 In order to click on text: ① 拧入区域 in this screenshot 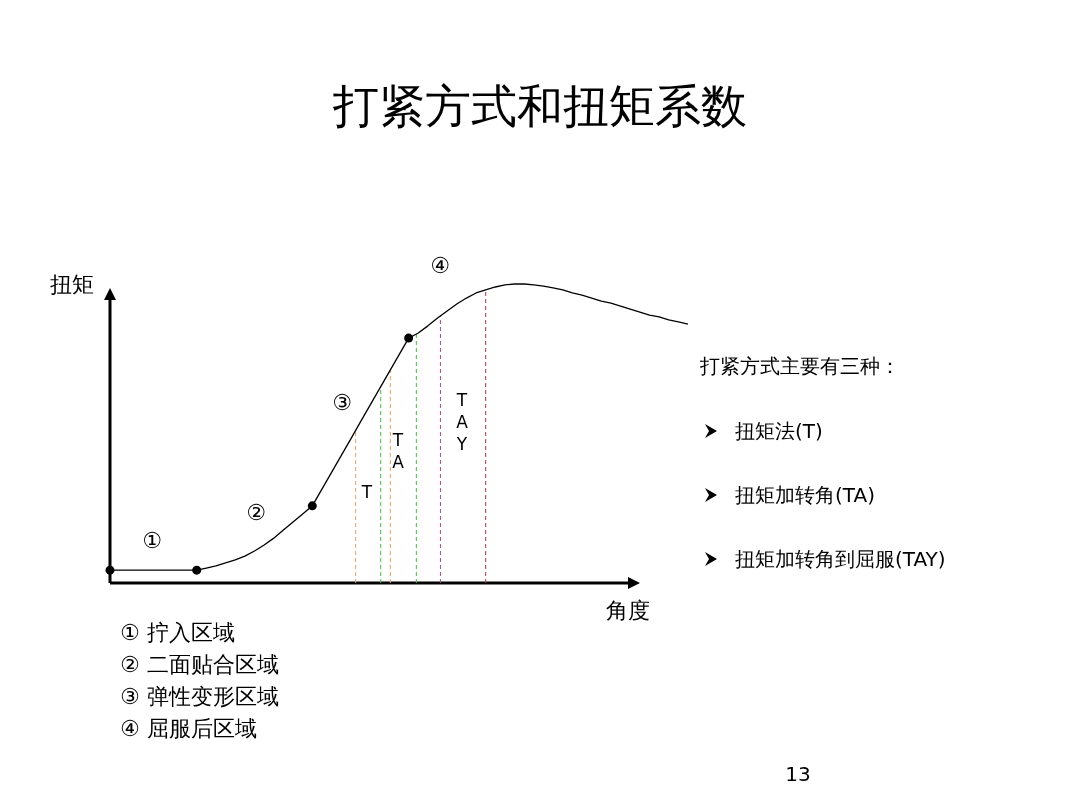, I will do `click(177, 632)`.